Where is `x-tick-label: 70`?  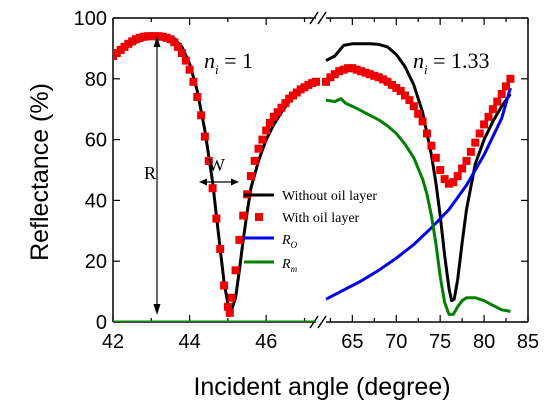 x-tick-label: 70 is located at coordinates (396, 342).